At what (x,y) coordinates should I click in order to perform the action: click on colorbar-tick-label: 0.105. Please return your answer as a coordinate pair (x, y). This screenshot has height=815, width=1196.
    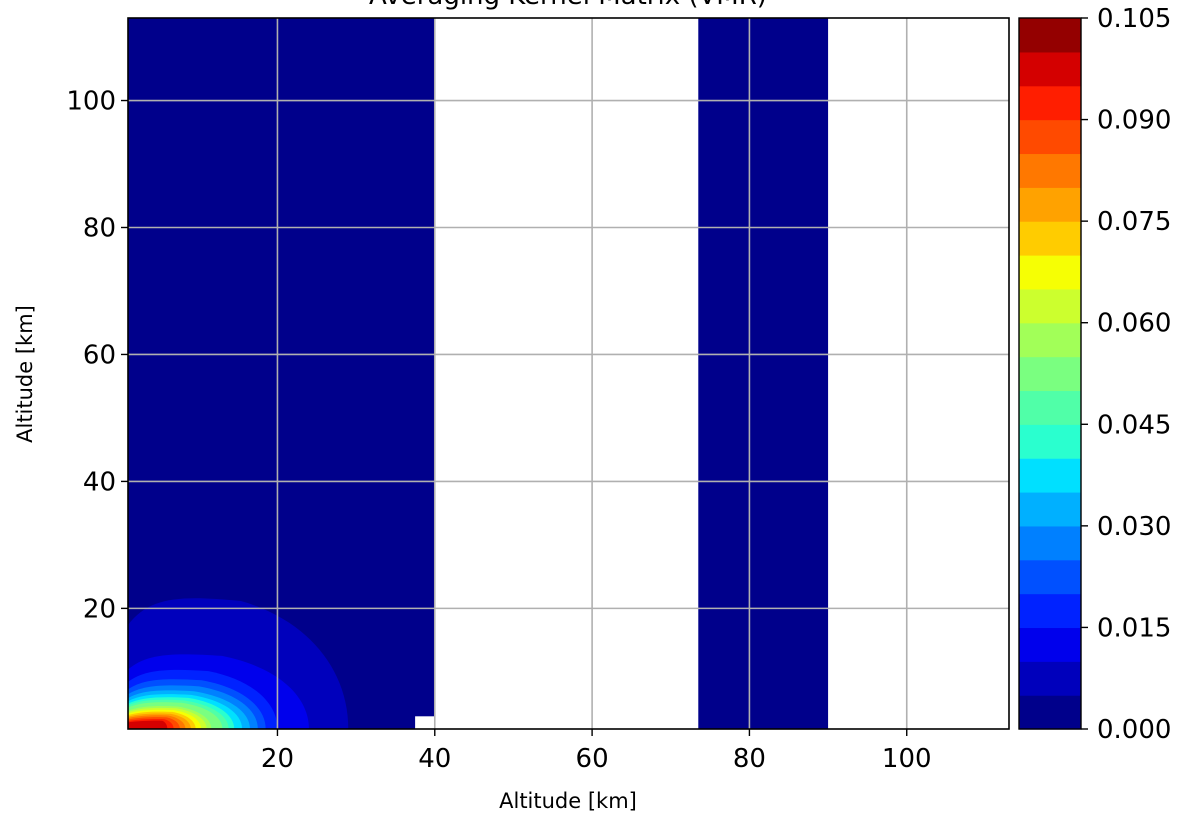
    Looking at the image, I should click on (1134, 19).